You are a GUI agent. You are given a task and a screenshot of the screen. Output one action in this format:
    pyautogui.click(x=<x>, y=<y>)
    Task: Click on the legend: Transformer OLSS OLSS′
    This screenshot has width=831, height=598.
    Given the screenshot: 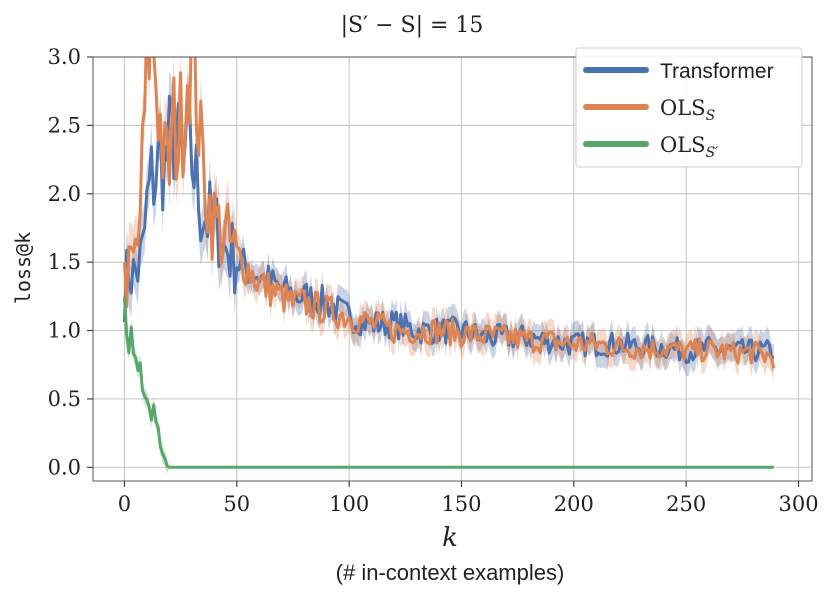 What is the action you would take?
    pyautogui.click(x=689, y=107)
    